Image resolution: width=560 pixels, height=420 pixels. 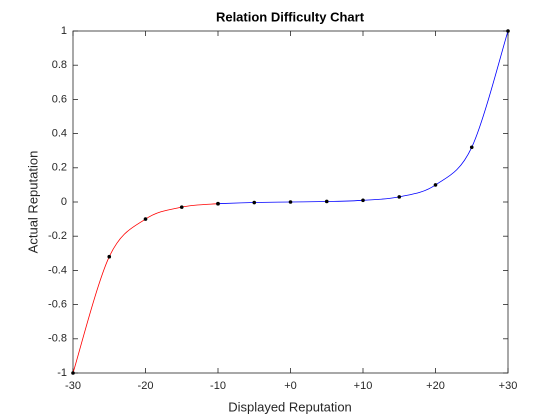 I want to click on x-tick-label: -10, so click(x=218, y=386).